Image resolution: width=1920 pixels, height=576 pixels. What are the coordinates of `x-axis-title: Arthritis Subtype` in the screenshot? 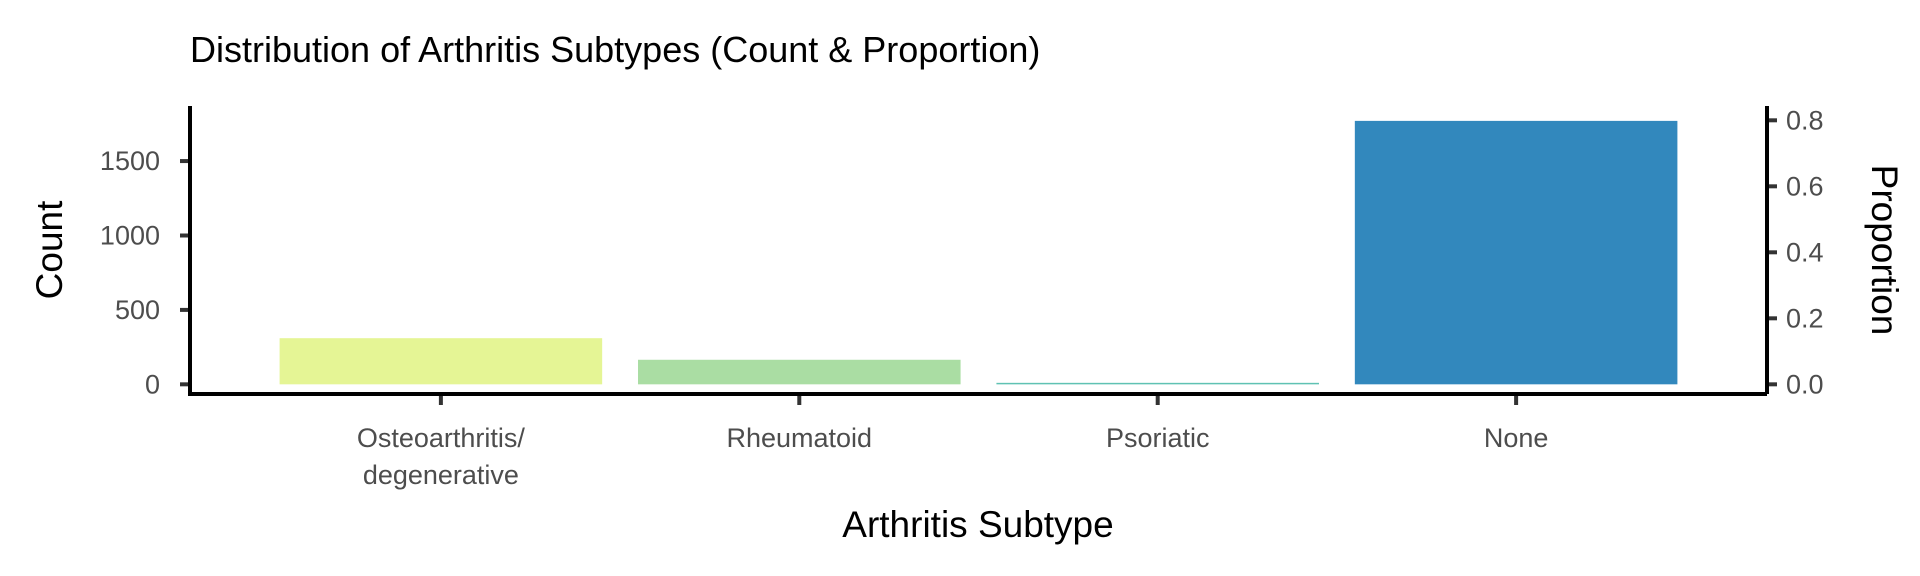 It's located at (977, 524).